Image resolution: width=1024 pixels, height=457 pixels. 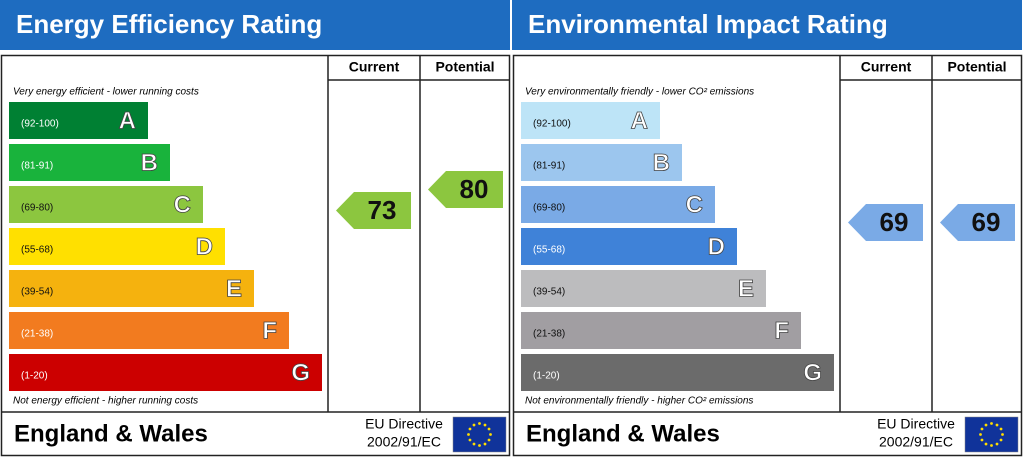 I want to click on rating-value: 73, so click(x=382, y=210).